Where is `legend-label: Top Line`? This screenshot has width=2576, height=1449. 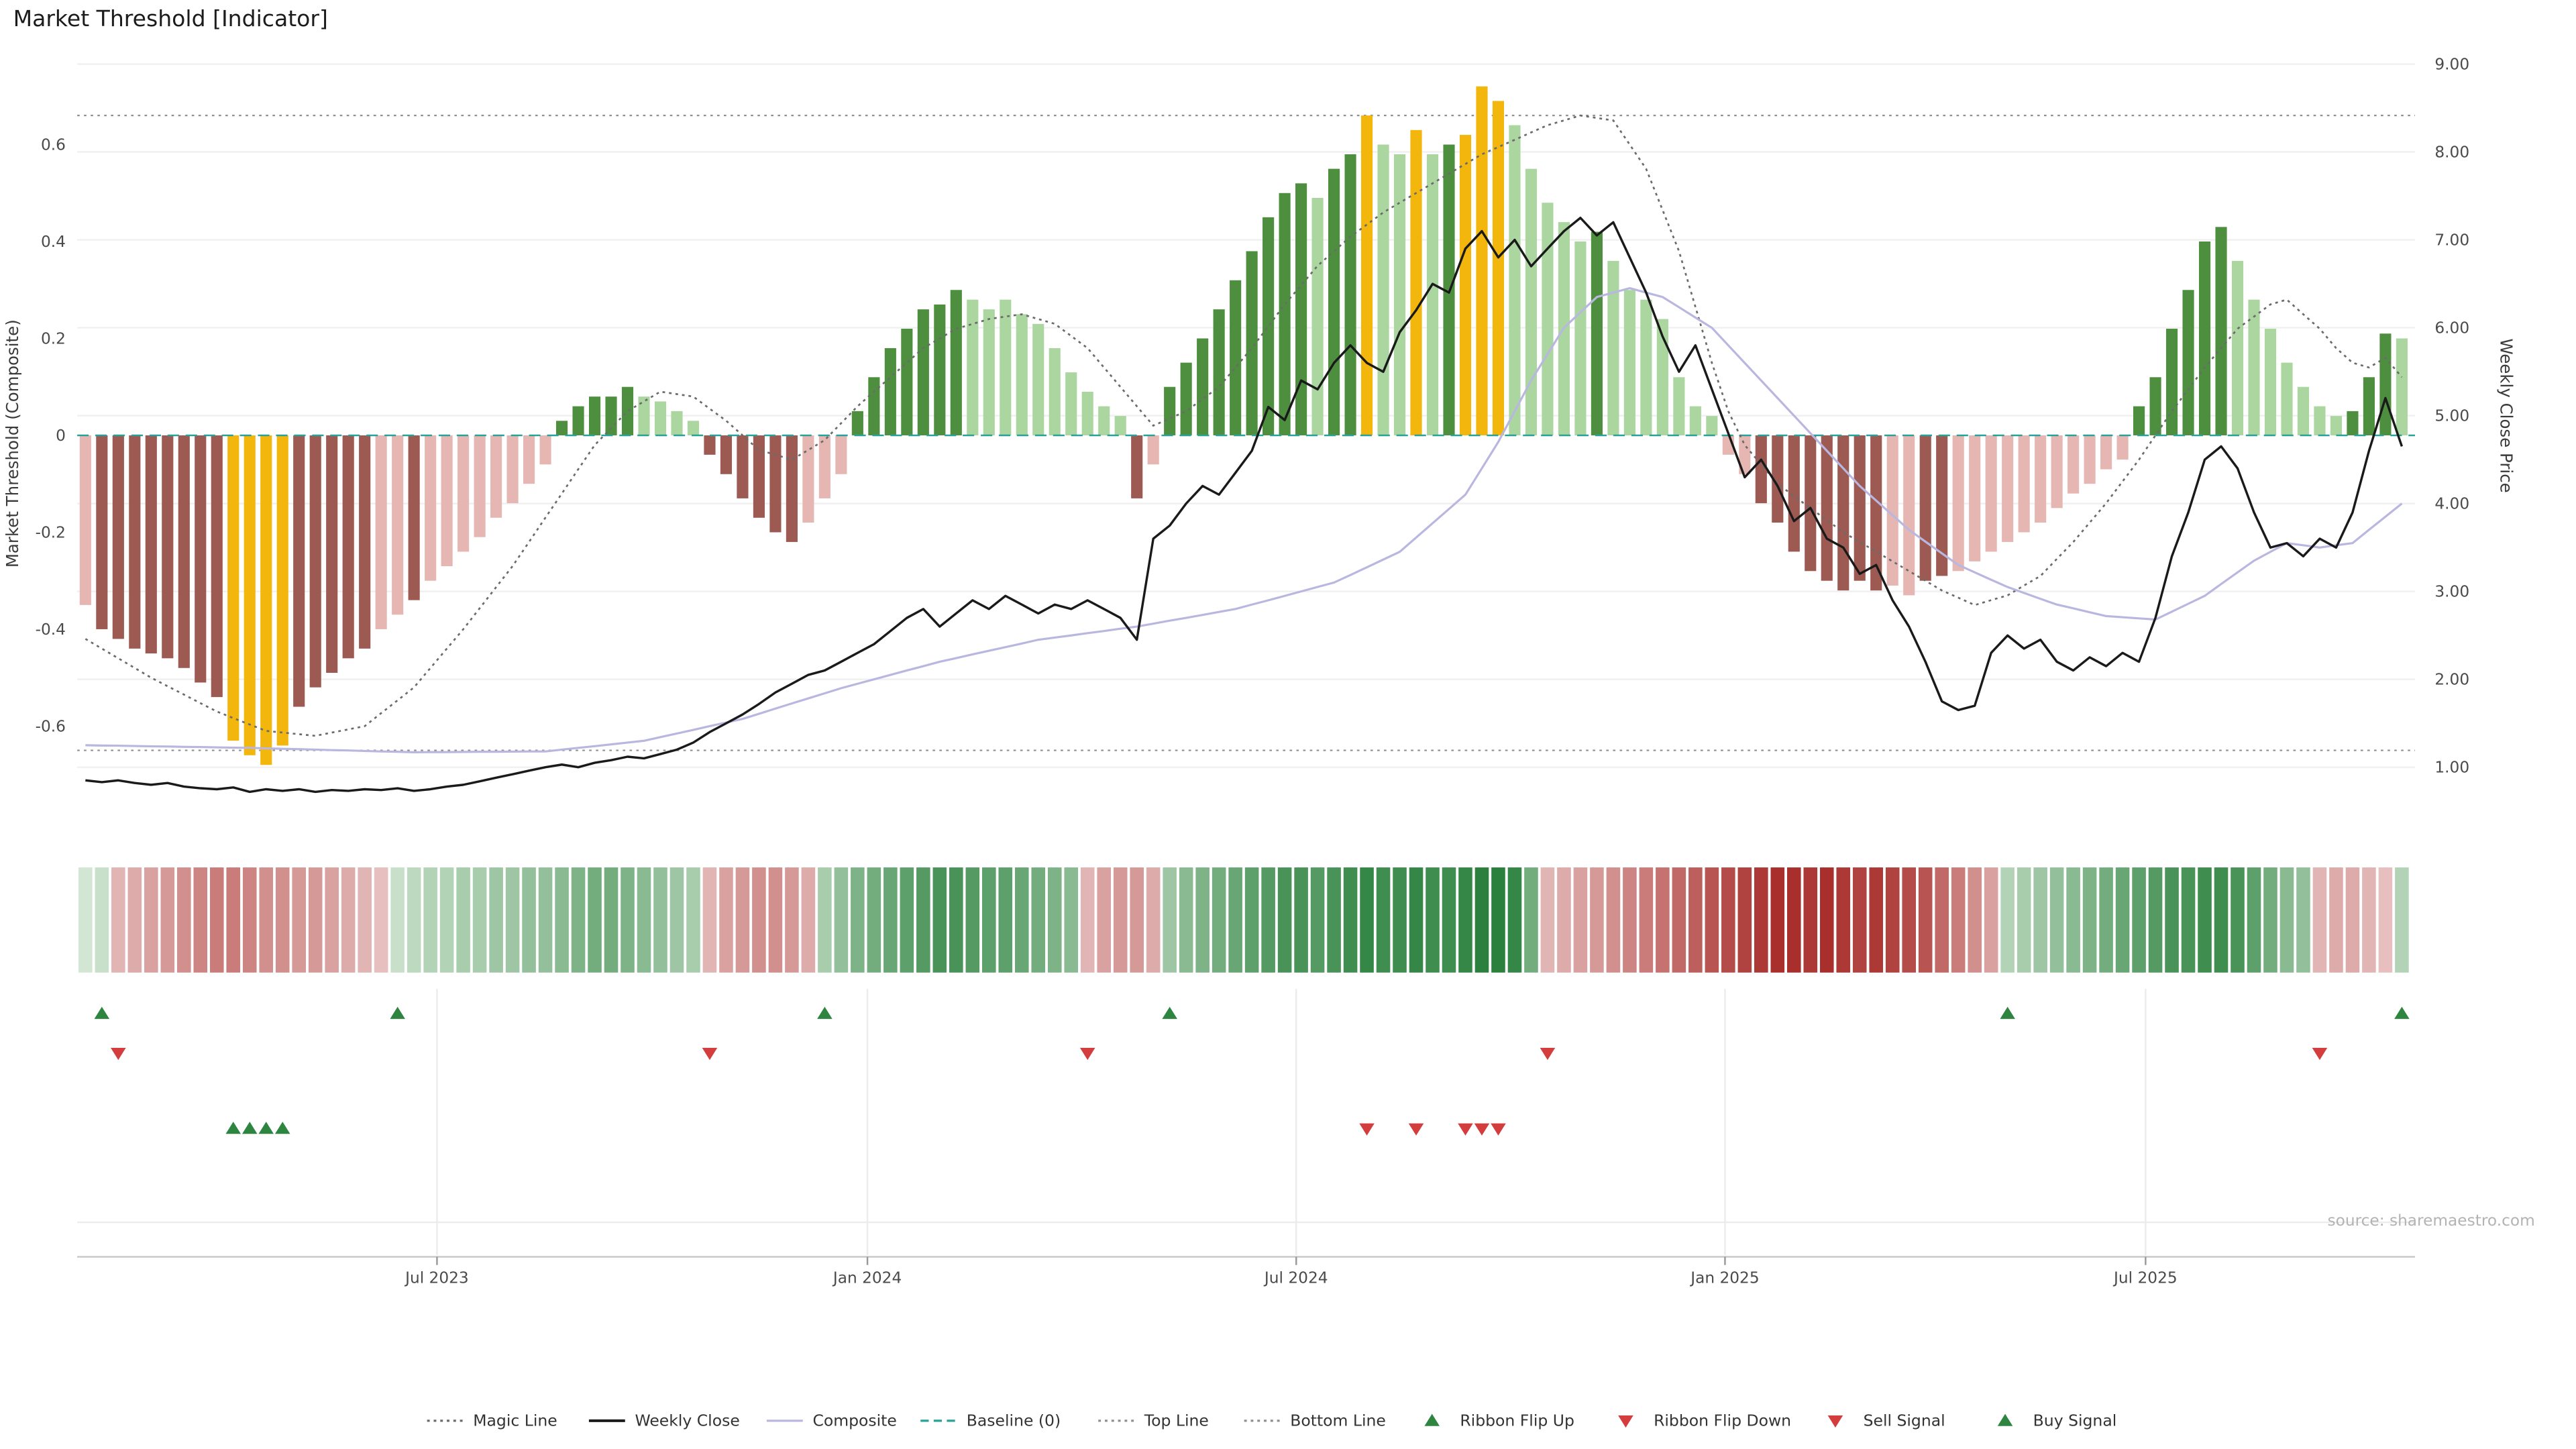
legend-label: Top Line is located at coordinates (1176, 1420).